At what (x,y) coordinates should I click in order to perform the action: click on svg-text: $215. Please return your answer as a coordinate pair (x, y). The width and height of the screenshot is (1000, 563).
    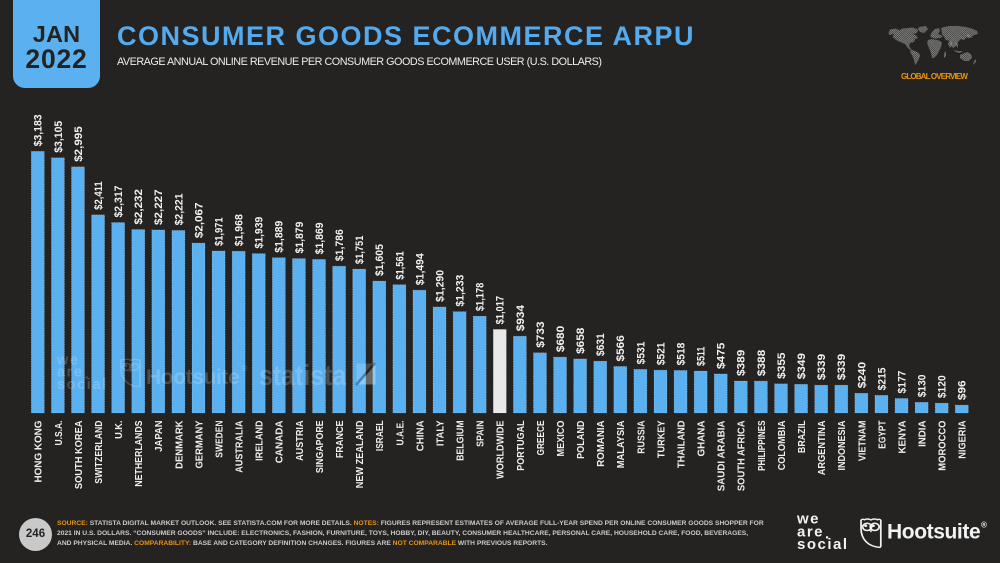
    Looking at the image, I should click on (882, 379).